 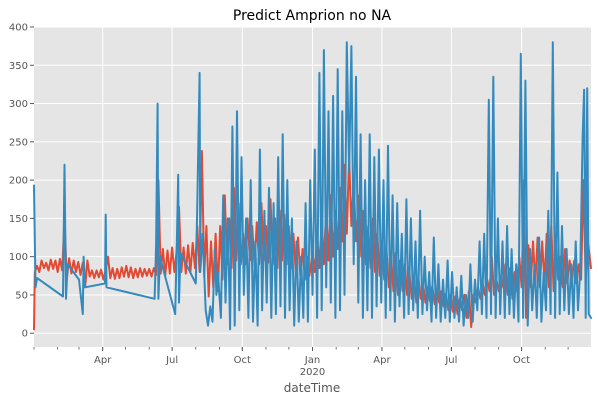 I want to click on x-axis-label: dateTime, so click(x=312, y=388).